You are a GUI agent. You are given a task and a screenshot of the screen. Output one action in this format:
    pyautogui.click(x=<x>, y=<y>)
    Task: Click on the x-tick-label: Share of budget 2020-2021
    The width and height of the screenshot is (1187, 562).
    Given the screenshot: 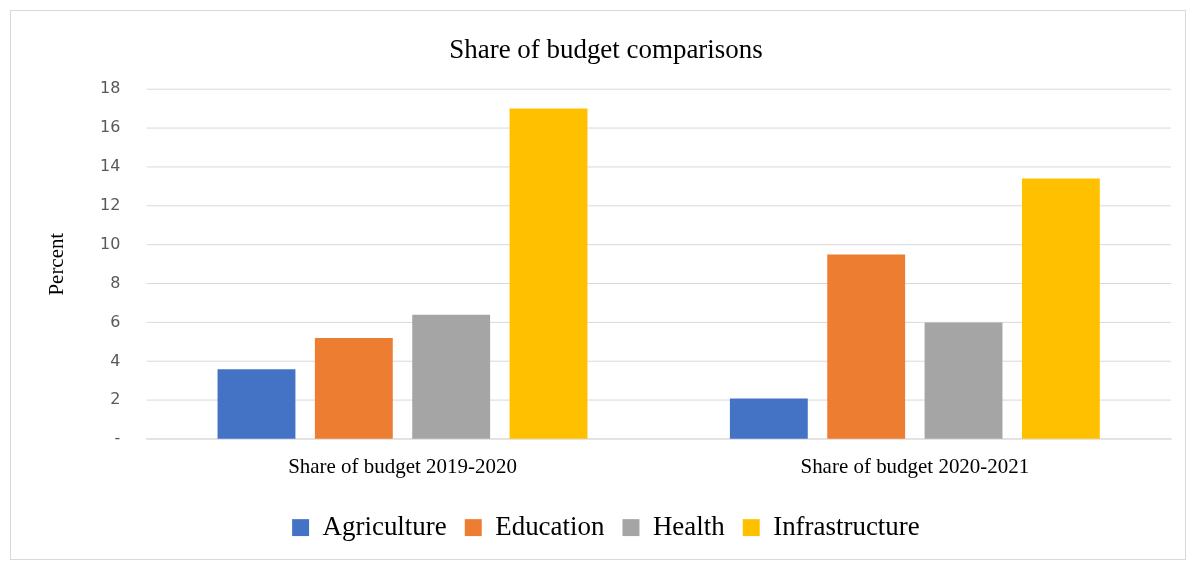 What is the action you would take?
    pyautogui.click(x=915, y=466)
    